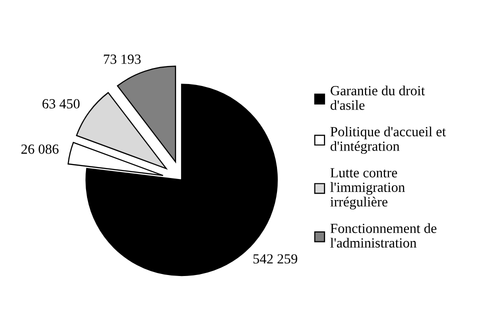 This screenshot has width=478, height=336. Describe the element at coordinates (40, 149) in the screenshot. I see `data-label: 26 086` at that location.